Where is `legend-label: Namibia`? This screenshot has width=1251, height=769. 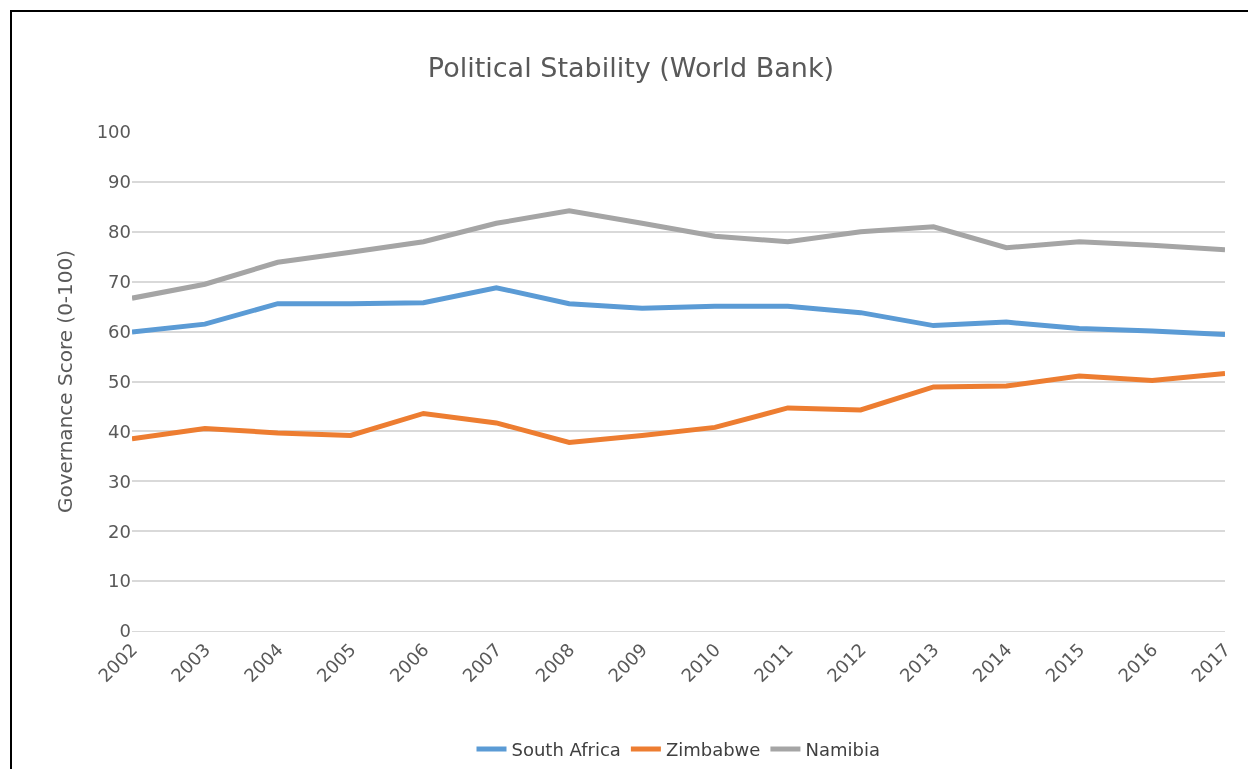
legend-label: Namibia is located at coordinates (842, 750).